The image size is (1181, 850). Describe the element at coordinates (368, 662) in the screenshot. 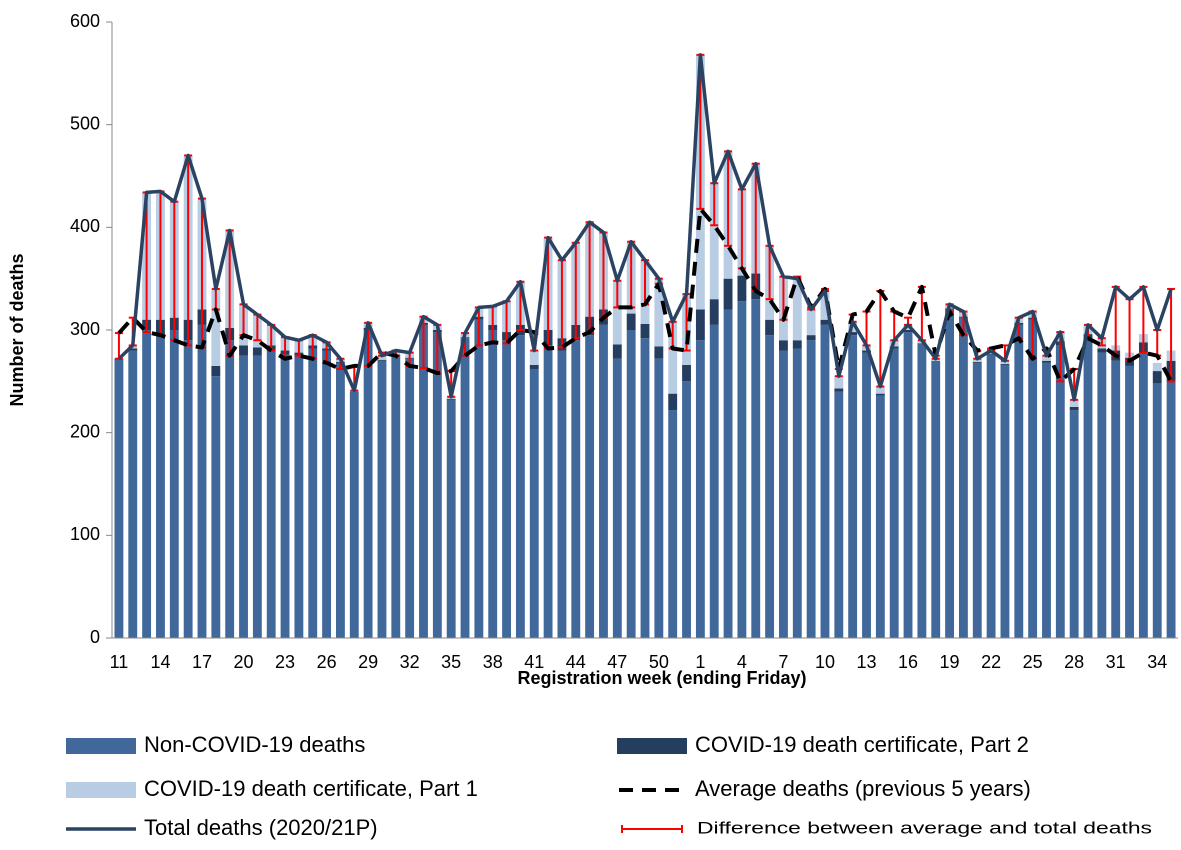

I see `x-tick-label: 29` at that location.